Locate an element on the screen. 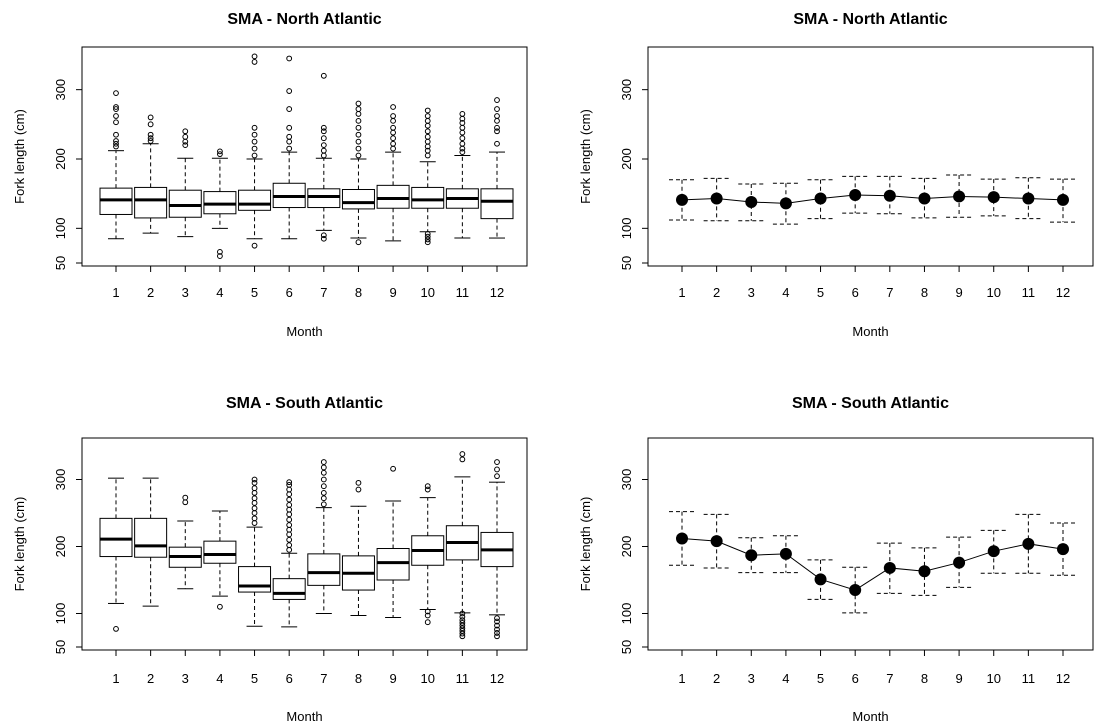 This screenshot has width=1102, height=727. y-tick-label: 50 is located at coordinates (626, 263).